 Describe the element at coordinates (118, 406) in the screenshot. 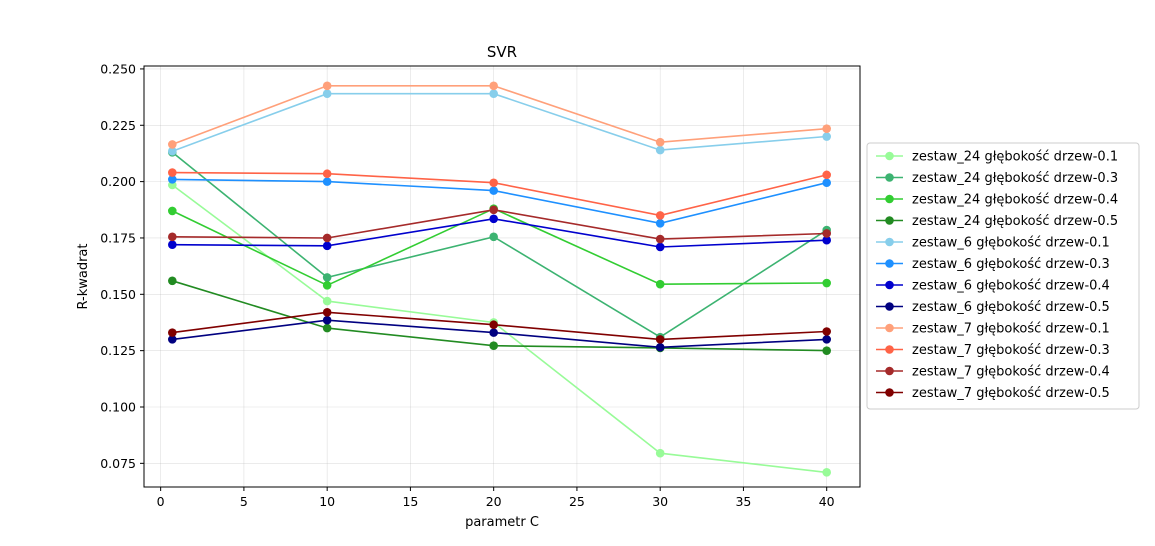

I see `y-tick-label: 0.100` at that location.